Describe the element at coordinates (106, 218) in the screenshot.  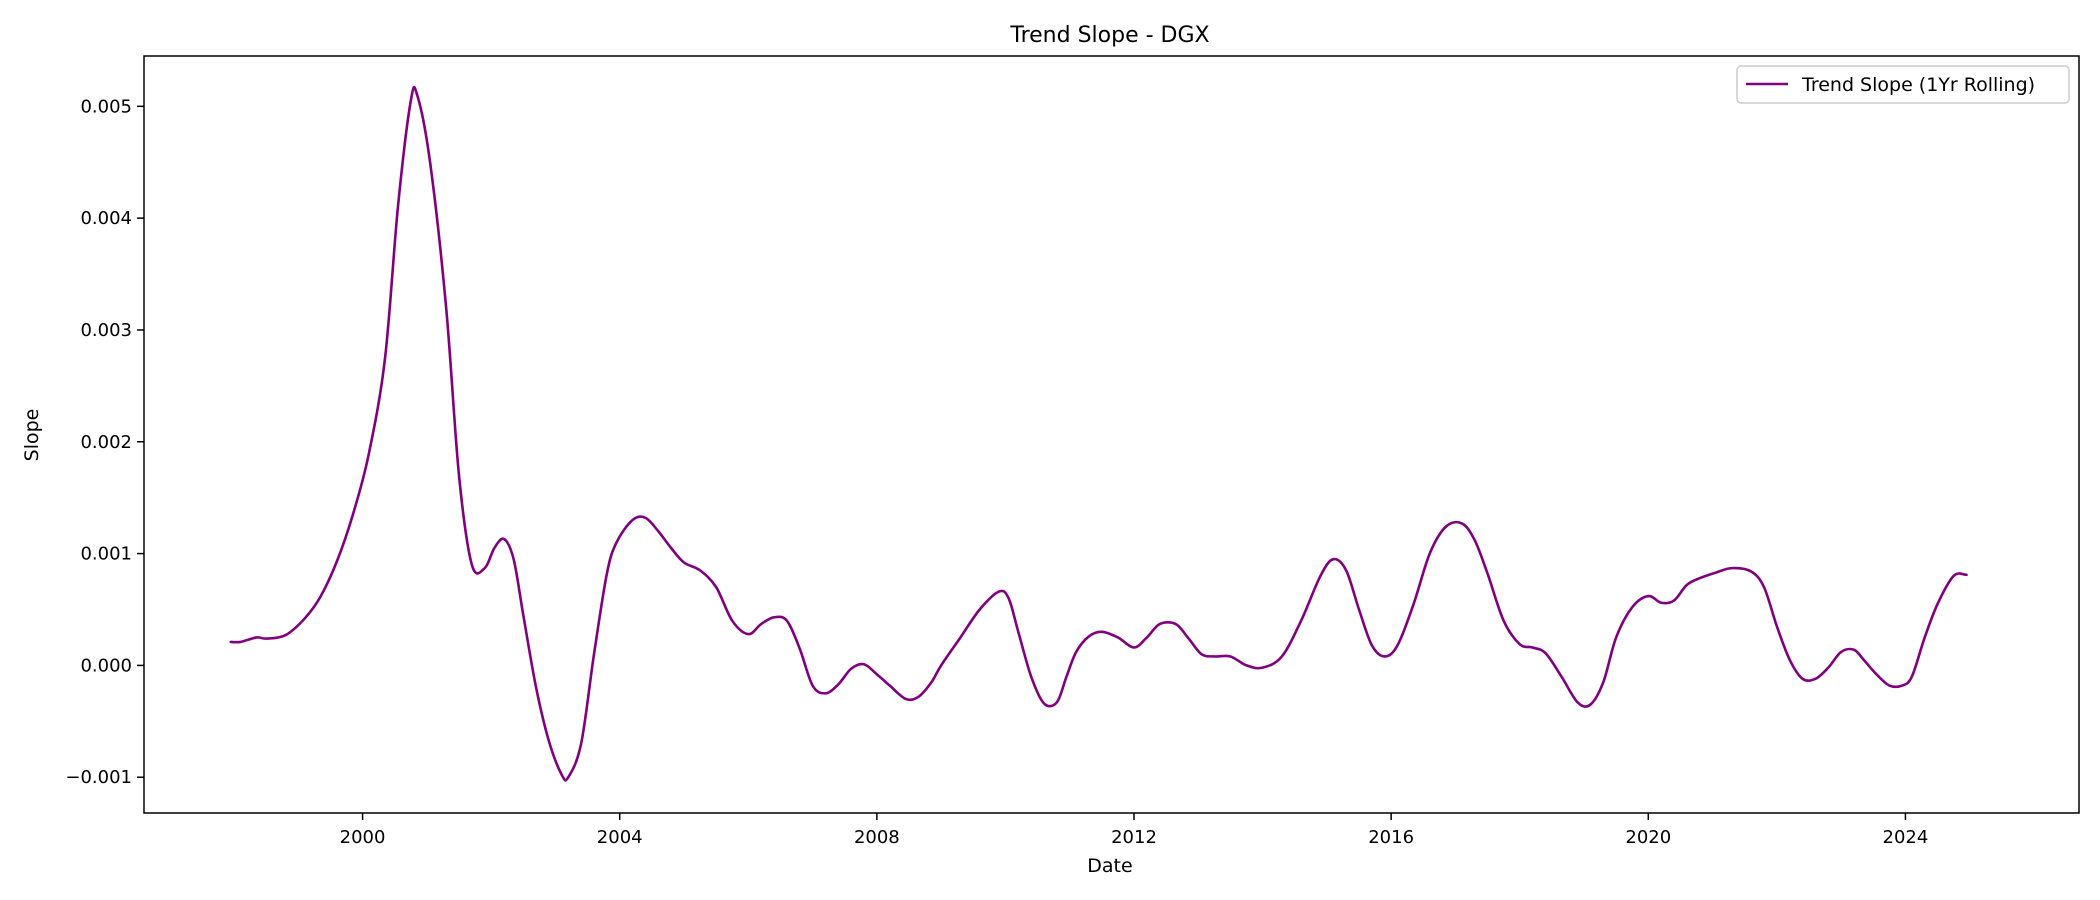
I see `y-tick-label: 0.004` at that location.